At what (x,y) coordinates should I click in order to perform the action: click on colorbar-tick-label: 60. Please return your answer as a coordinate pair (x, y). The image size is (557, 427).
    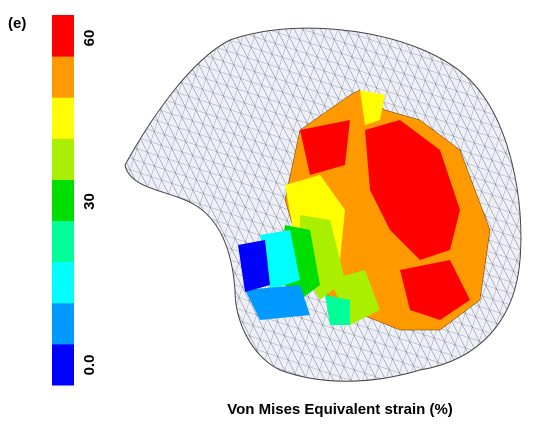
    Looking at the image, I should click on (89, 38).